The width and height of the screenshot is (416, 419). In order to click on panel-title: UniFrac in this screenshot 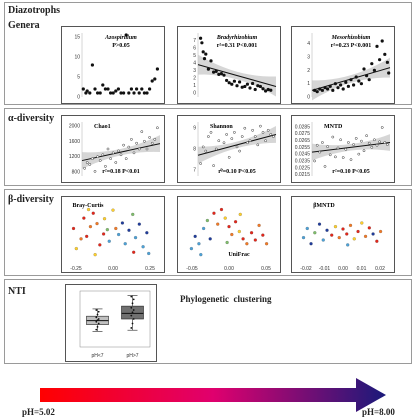, I will do `click(239, 255)`.